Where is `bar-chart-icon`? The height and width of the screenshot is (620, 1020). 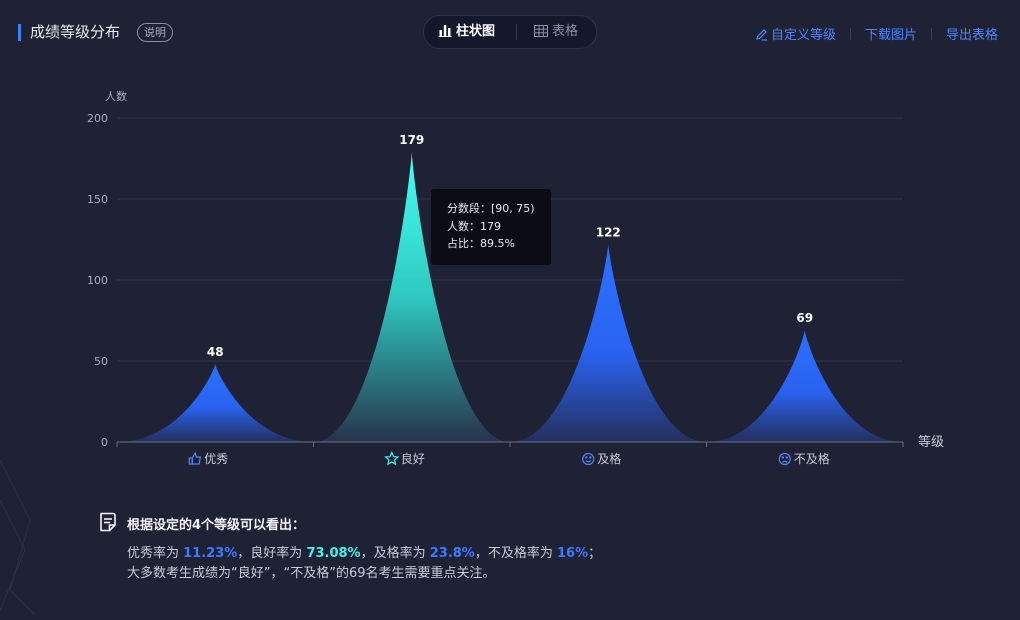 bar-chart-icon is located at coordinates (445, 31).